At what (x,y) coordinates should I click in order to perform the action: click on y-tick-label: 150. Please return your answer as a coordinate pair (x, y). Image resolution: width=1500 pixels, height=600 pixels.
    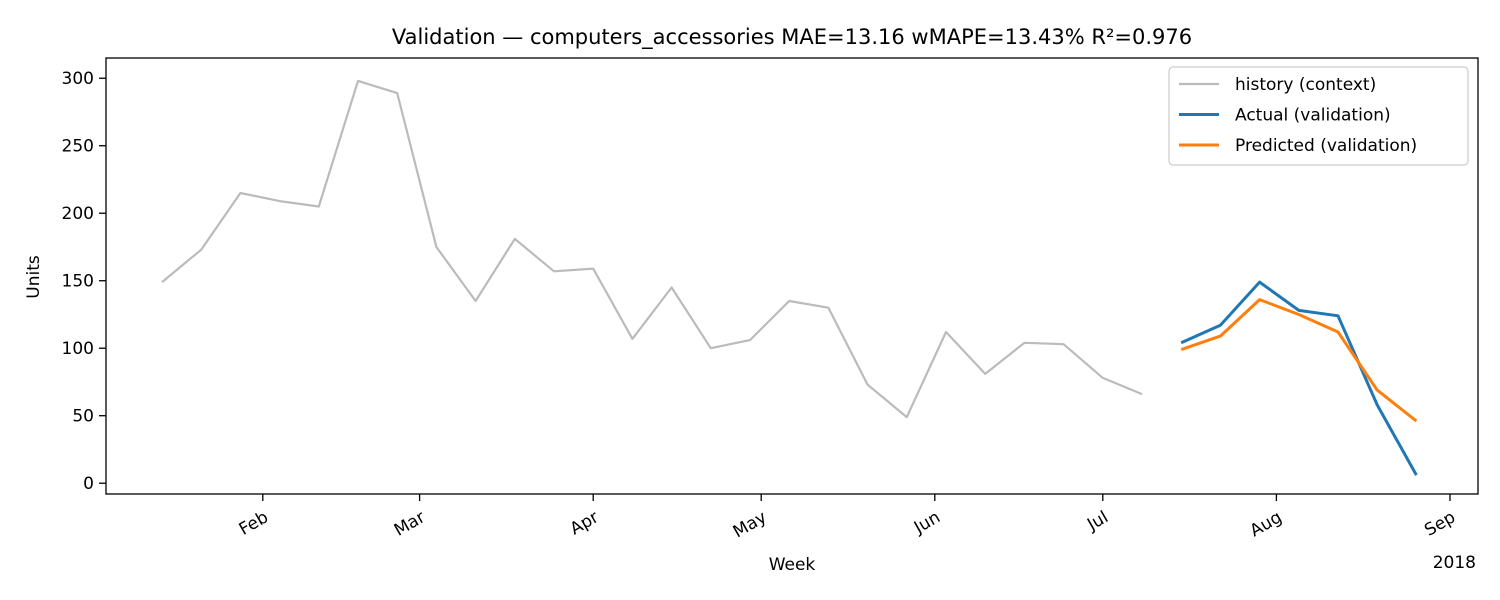
    Looking at the image, I should click on (78, 282).